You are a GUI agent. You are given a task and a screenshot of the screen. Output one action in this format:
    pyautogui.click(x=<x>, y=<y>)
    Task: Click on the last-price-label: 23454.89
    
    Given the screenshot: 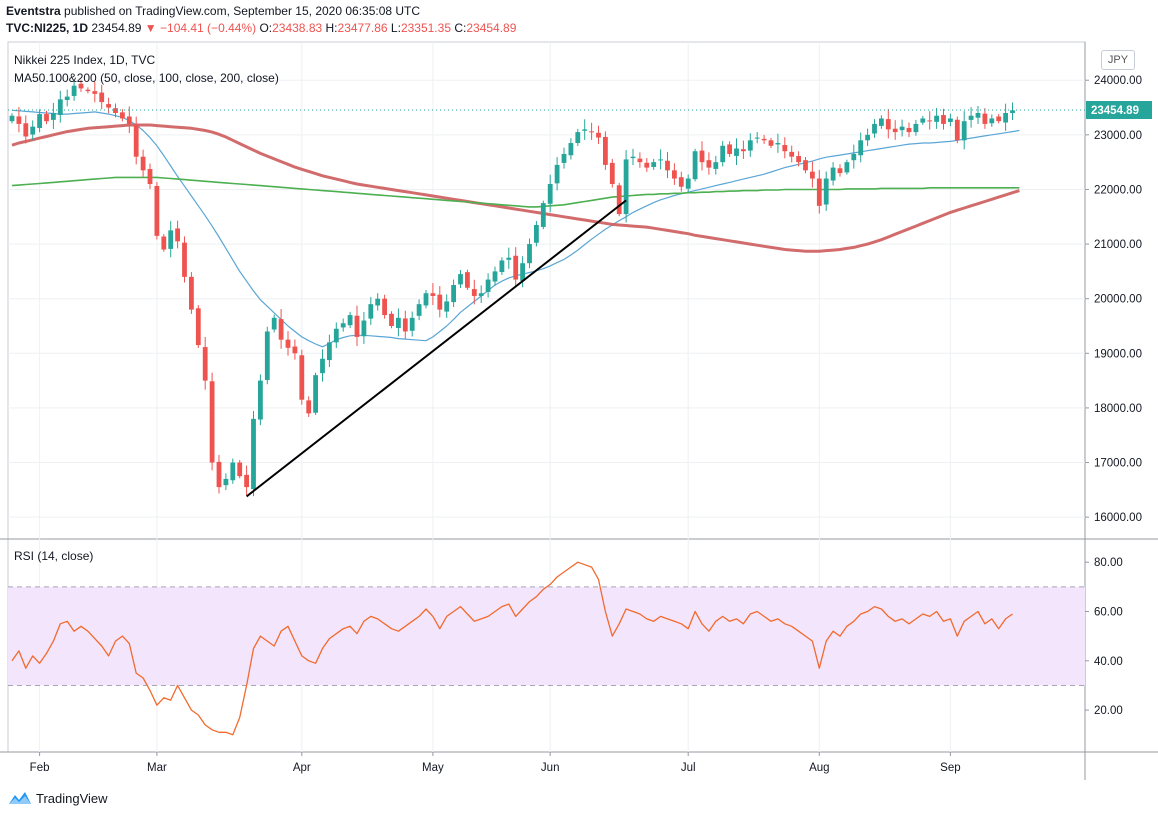 What is the action you would take?
    pyautogui.click(x=1115, y=111)
    